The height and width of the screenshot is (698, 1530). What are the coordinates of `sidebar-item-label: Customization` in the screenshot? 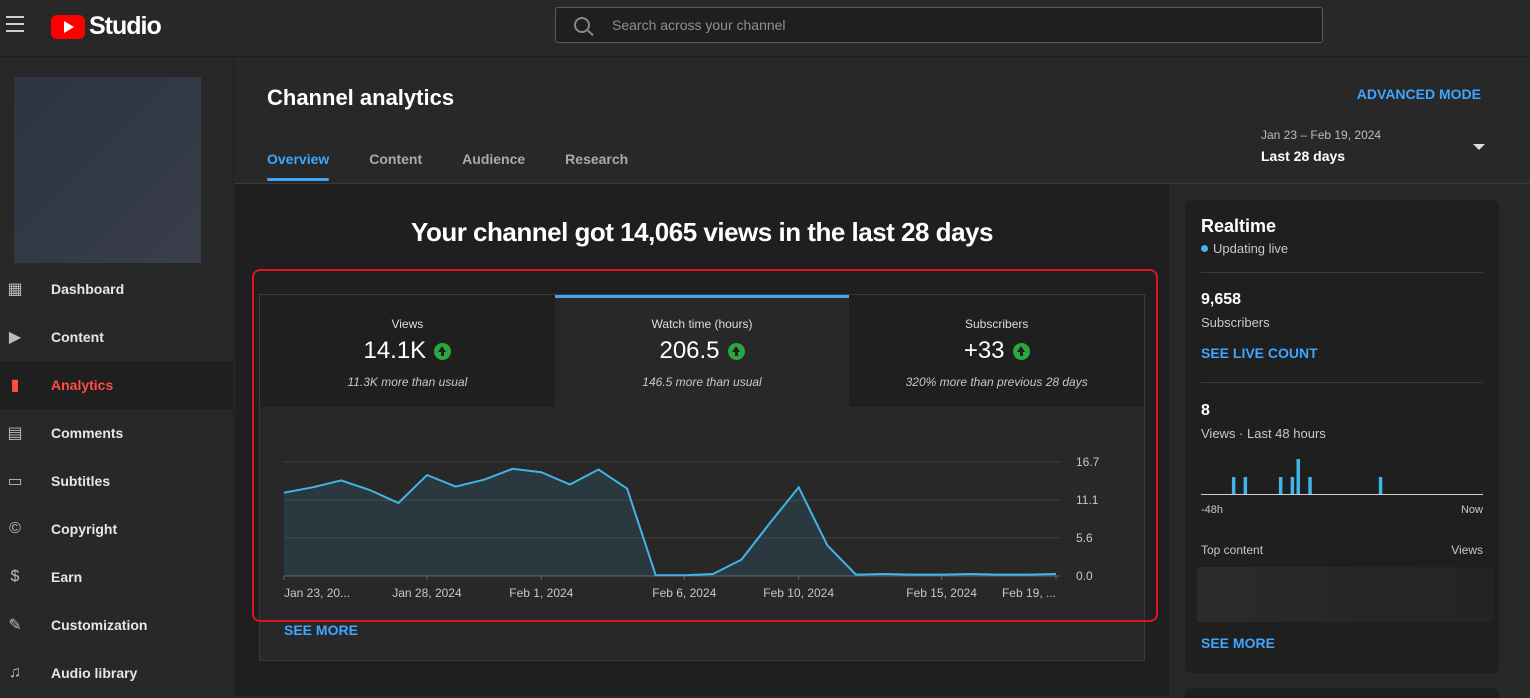 It's located at (99, 625).